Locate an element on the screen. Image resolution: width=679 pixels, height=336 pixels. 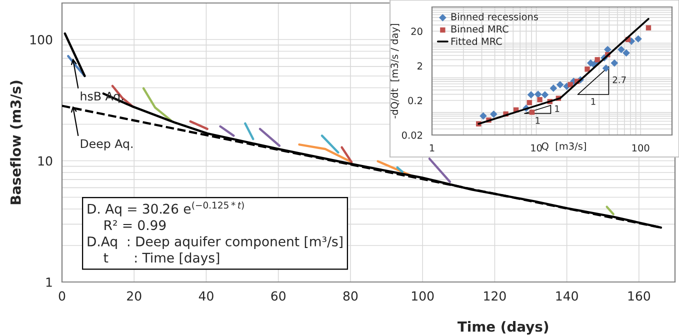
y-tick-label: 0.02 is located at coordinates (412, 135).